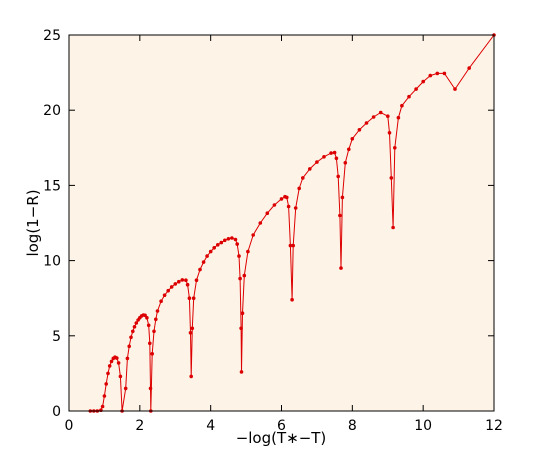  What do you see at coordinates (52, 186) in the screenshot?
I see `y-tick-label: 15` at bounding box center [52, 186].